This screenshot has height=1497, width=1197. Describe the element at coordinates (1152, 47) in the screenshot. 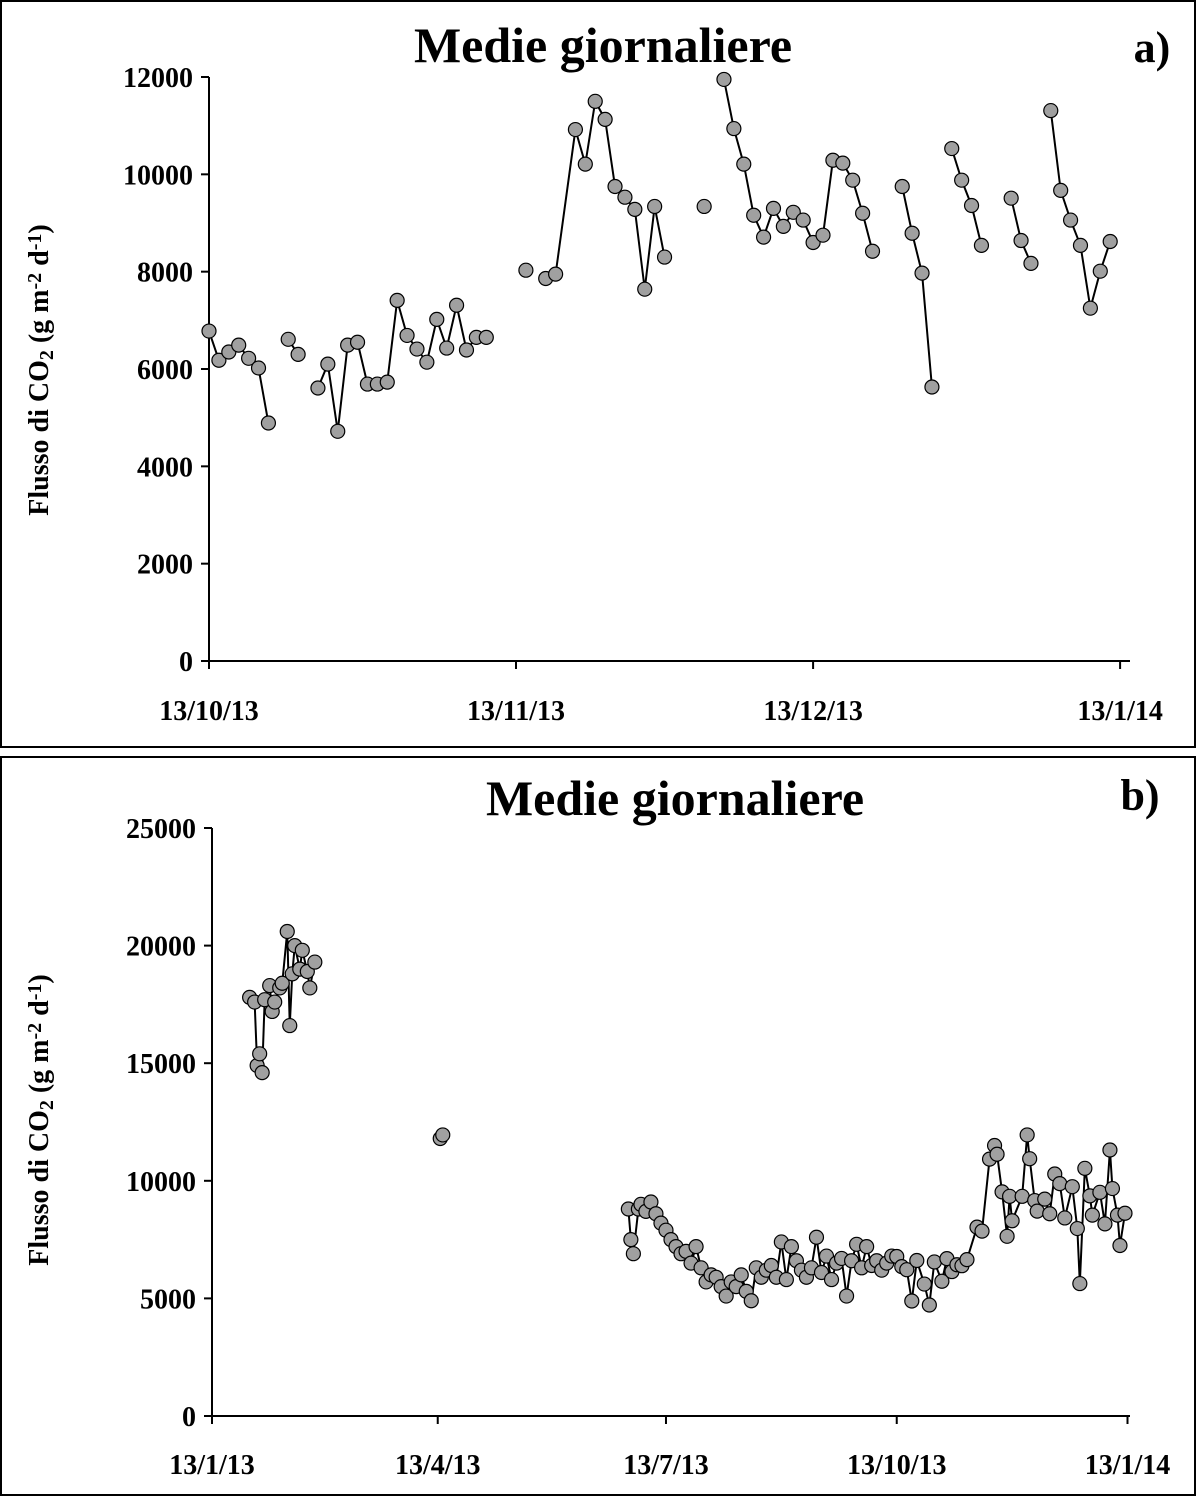

I see `panel-label: a)` at that location.